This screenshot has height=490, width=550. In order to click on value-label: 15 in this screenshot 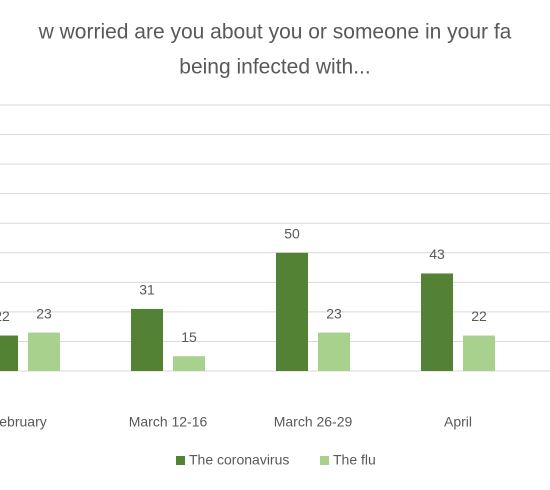, I will do `click(189, 337)`.